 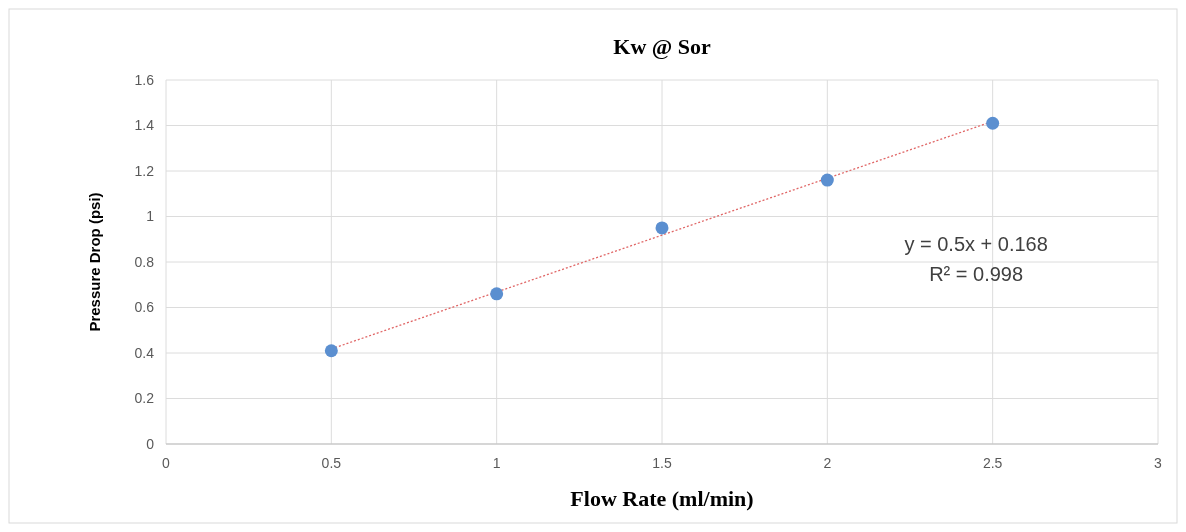 I want to click on y-tick-label: 0.2, so click(x=144, y=398).